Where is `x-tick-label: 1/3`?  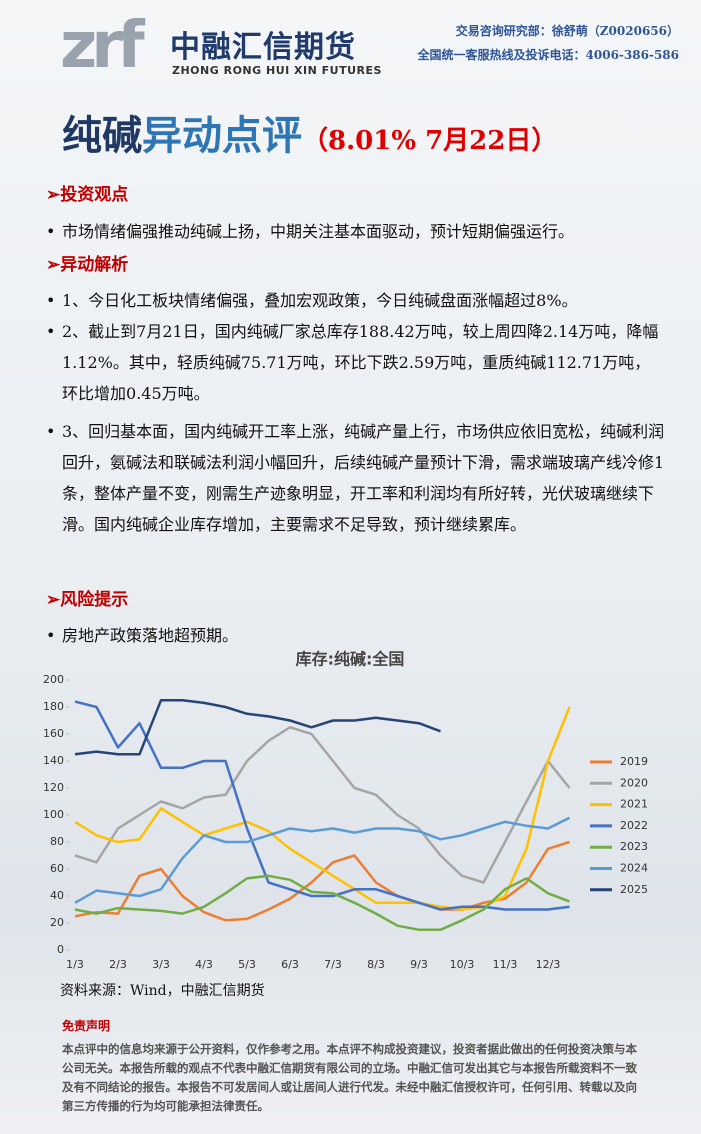 x-tick-label: 1/3 is located at coordinates (75, 964).